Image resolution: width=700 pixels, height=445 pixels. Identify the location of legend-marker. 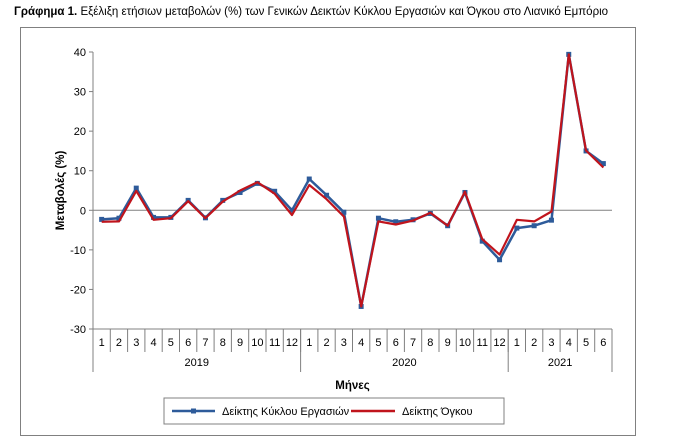
(193, 411).